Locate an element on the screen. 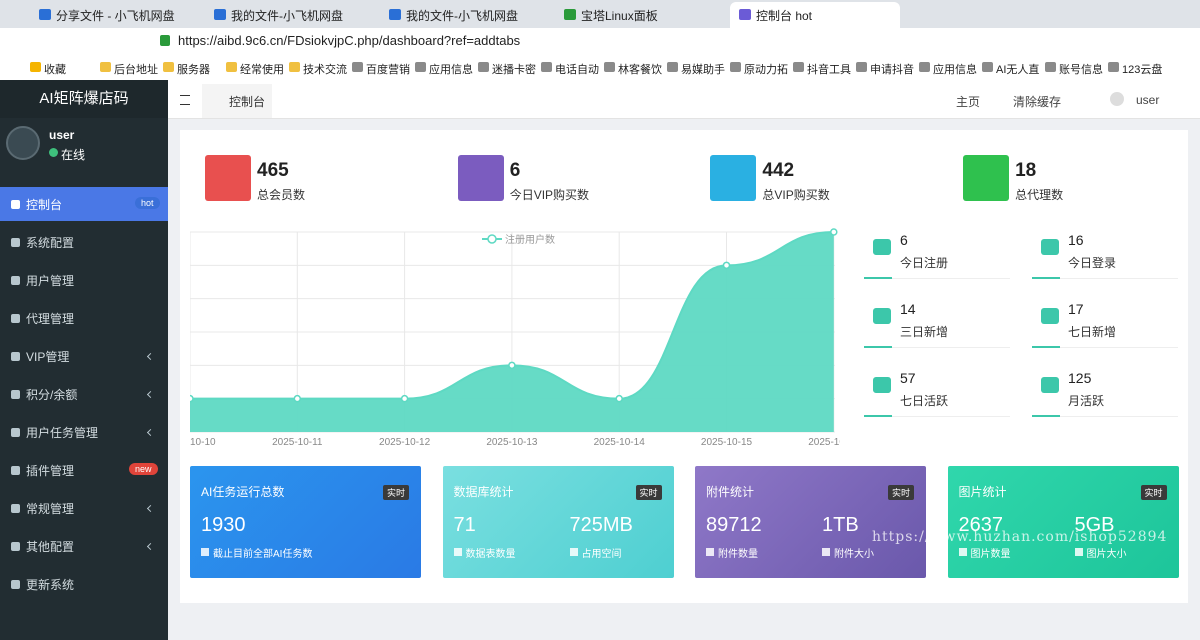 The height and width of the screenshot is (640, 1200). x-tick-label: 2025-10-12 is located at coordinates (405, 442).